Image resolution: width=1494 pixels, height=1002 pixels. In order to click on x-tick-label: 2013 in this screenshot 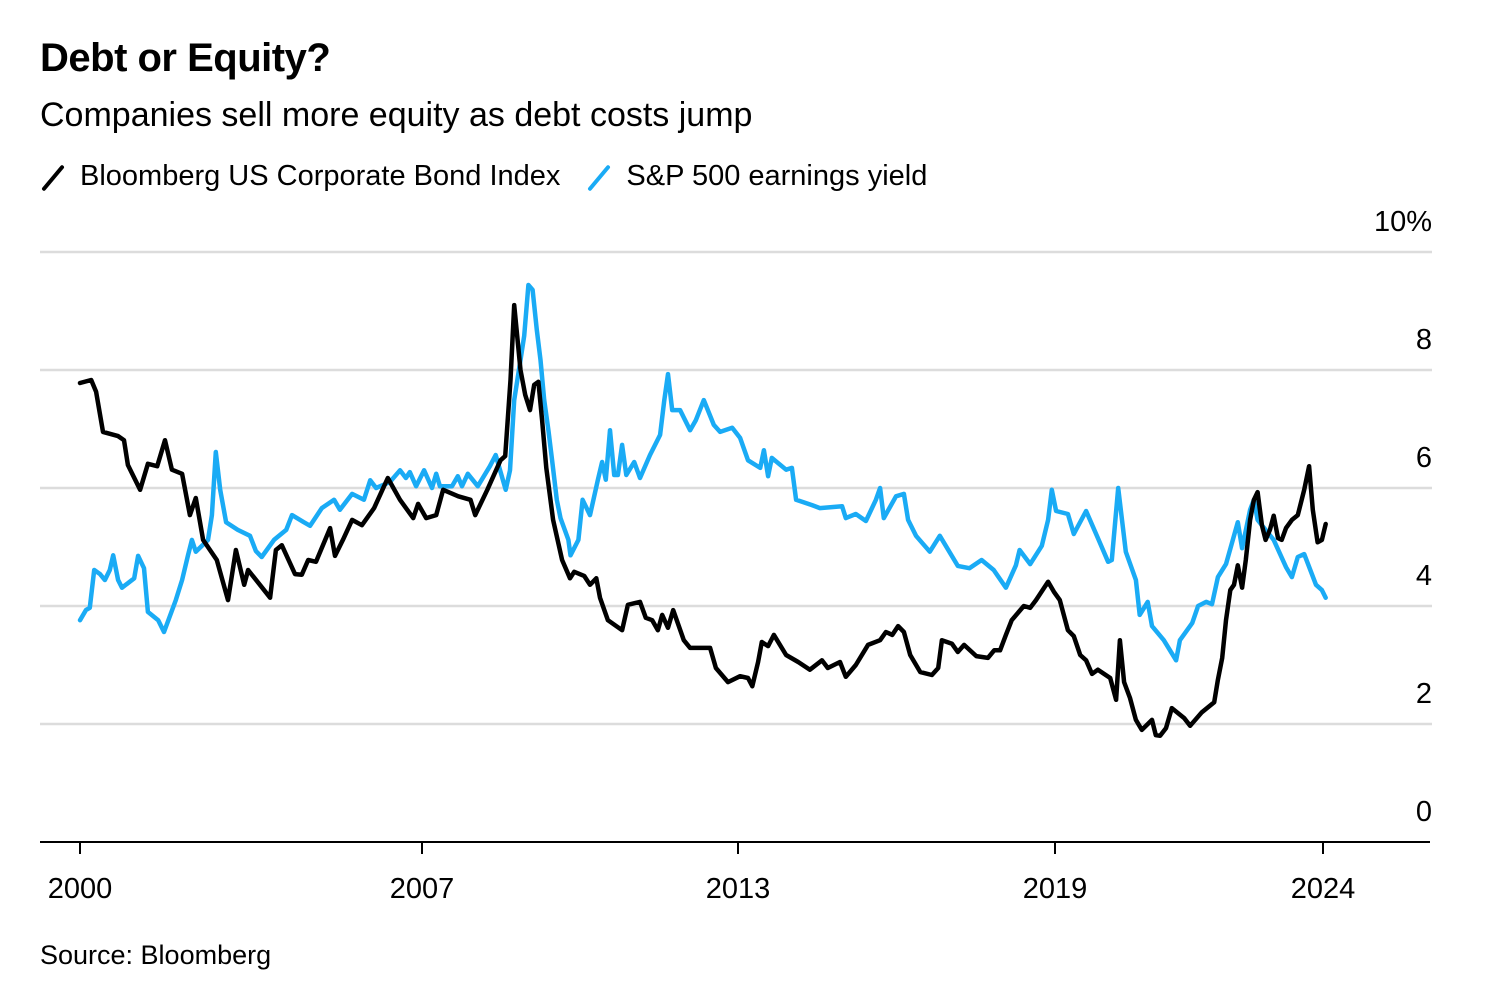, I will do `click(738, 889)`.